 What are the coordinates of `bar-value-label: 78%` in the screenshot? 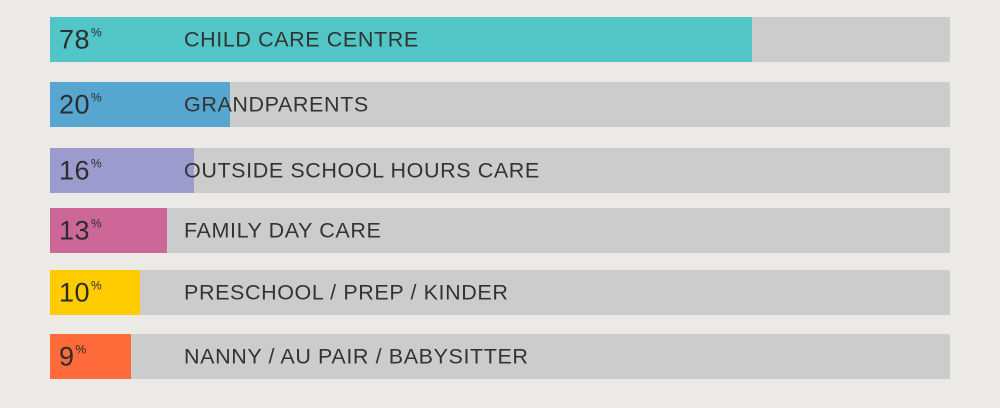 It's located at (80, 39).